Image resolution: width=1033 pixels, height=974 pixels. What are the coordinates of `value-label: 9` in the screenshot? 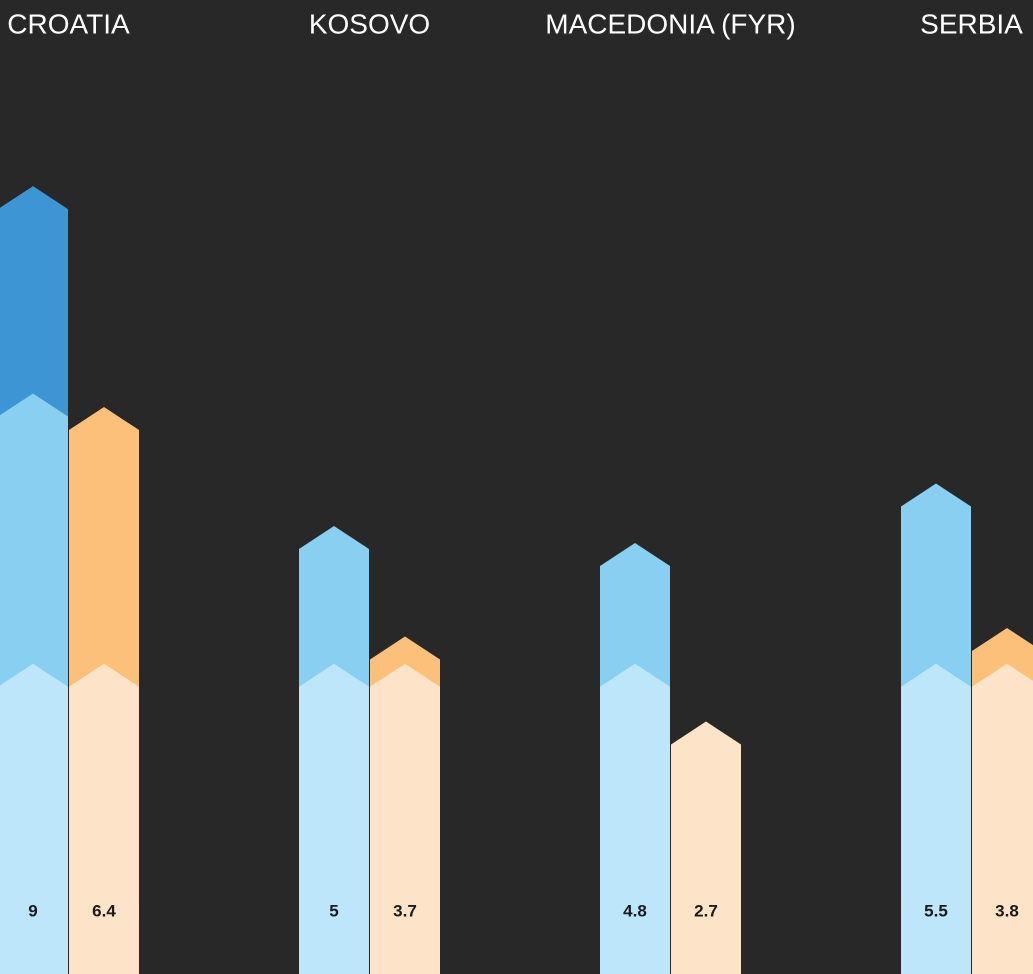 It's located at (32, 910).